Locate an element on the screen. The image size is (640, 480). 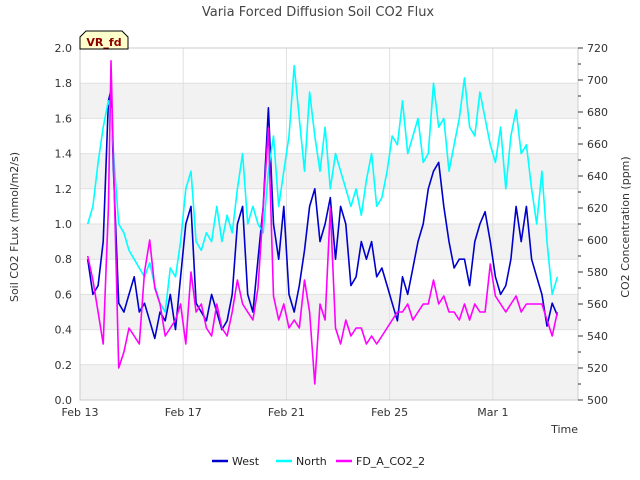
y-tick-label: 0.6 is located at coordinates (64, 294).